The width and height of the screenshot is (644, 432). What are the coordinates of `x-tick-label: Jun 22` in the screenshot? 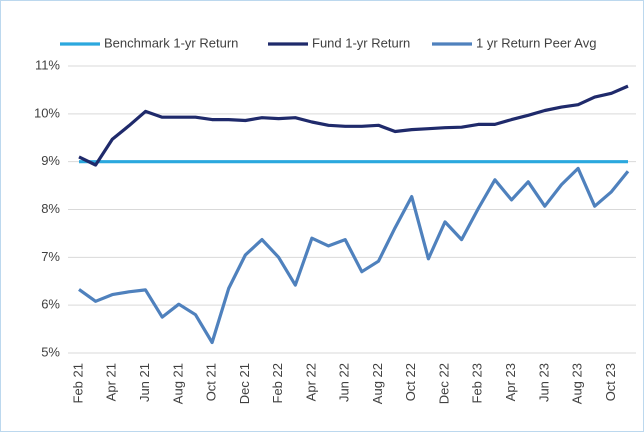 It's located at (344, 382).